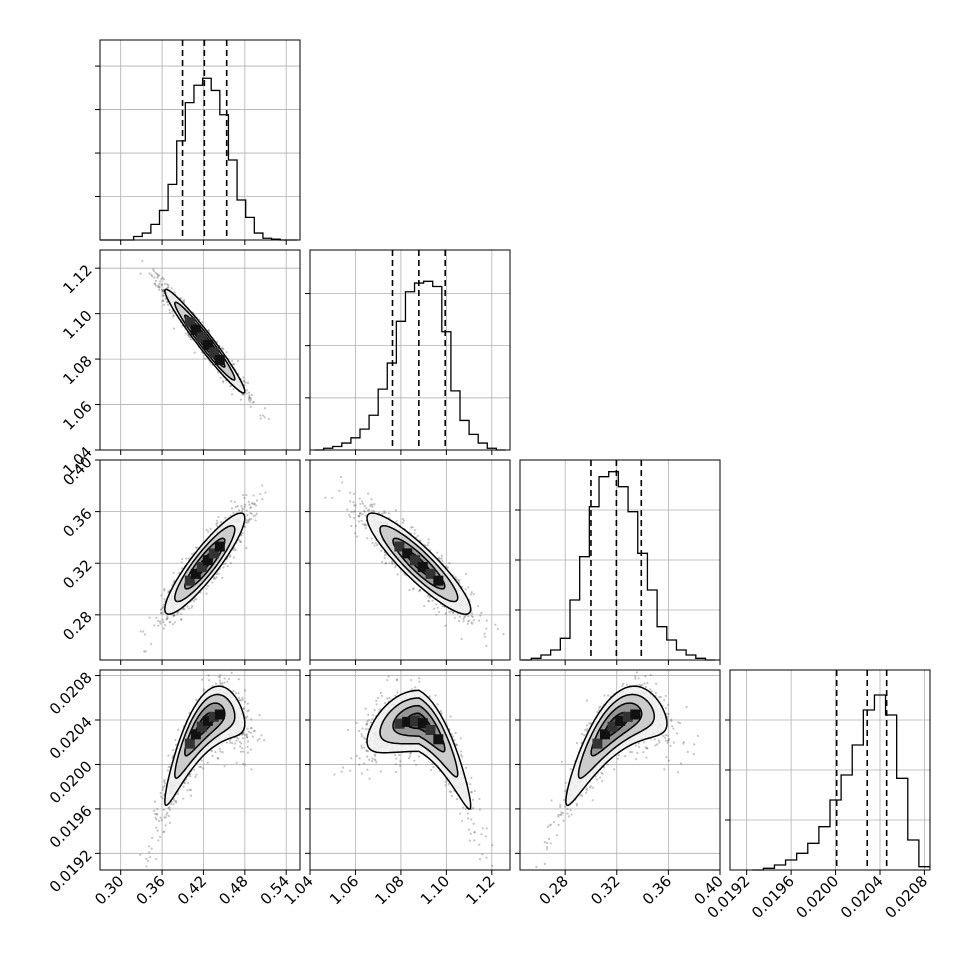 The width and height of the screenshot is (970, 970). I want to click on y-tick-label: 0.0204, so click(71, 738).